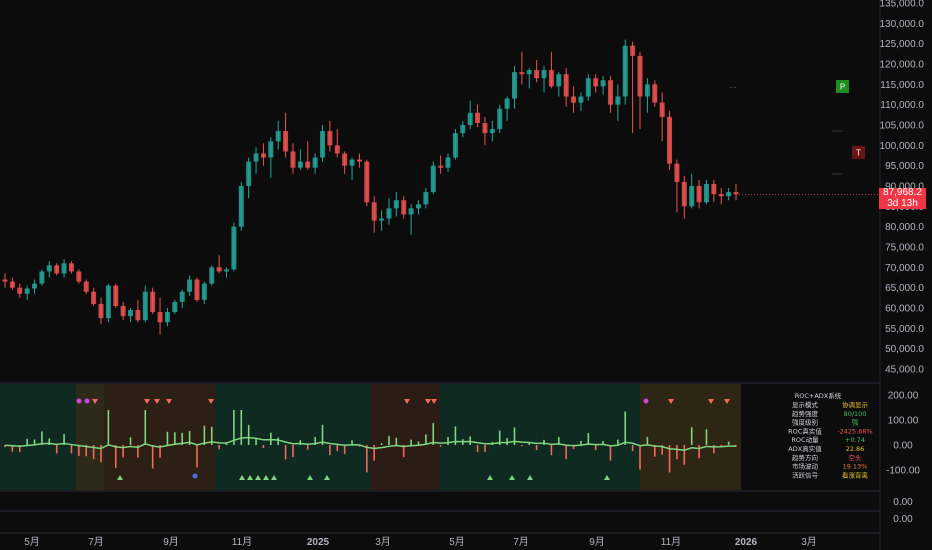 This screenshot has height=550, width=932. Describe the element at coordinates (902, 24) in the screenshot. I see `price-tick-label: 130,000.0` at that location.